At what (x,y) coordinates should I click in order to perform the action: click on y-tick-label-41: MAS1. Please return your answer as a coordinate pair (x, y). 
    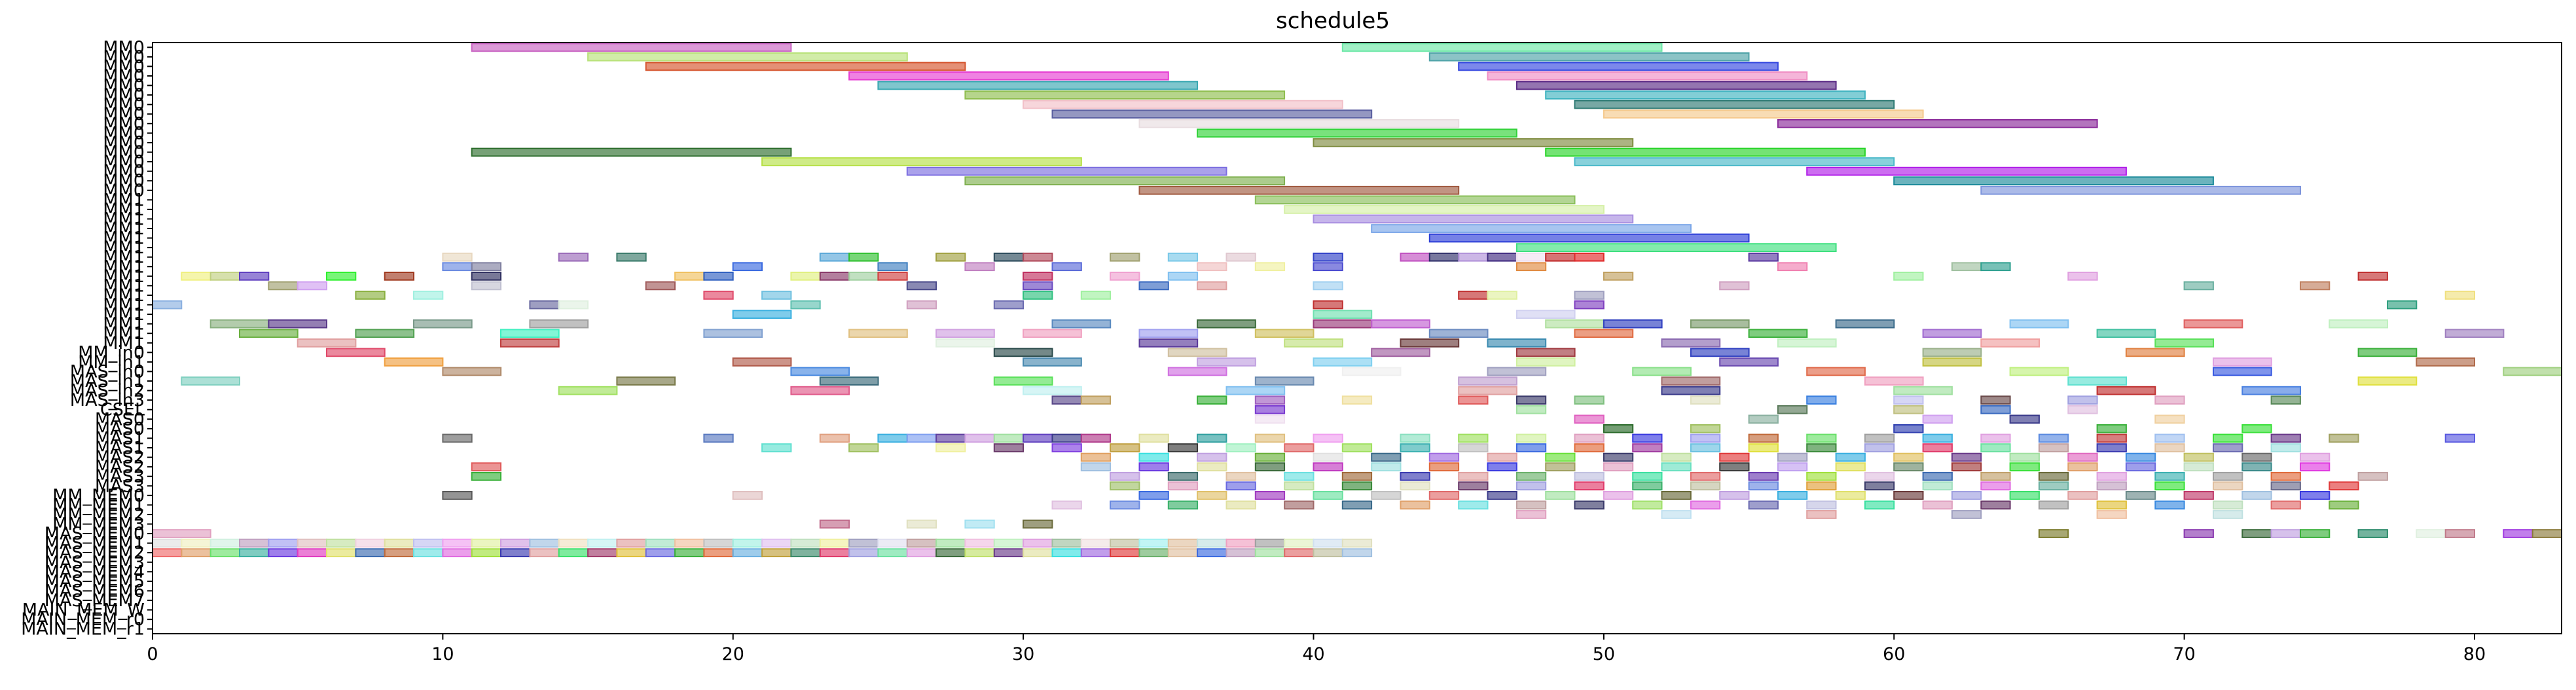
    Looking at the image, I should click on (120, 438).